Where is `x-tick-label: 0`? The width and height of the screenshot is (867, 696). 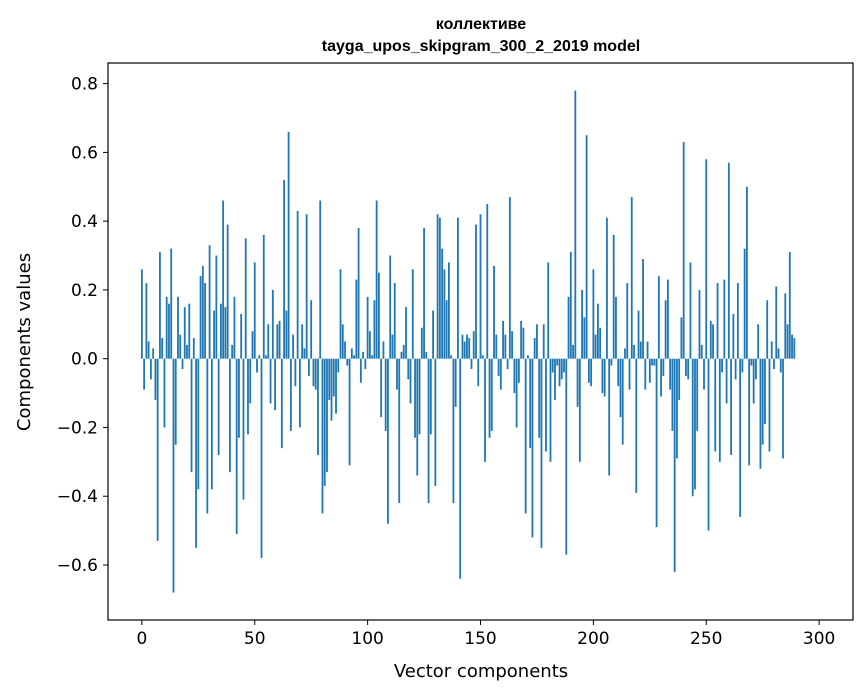 x-tick-label: 0 is located at coordinates (141, 639).